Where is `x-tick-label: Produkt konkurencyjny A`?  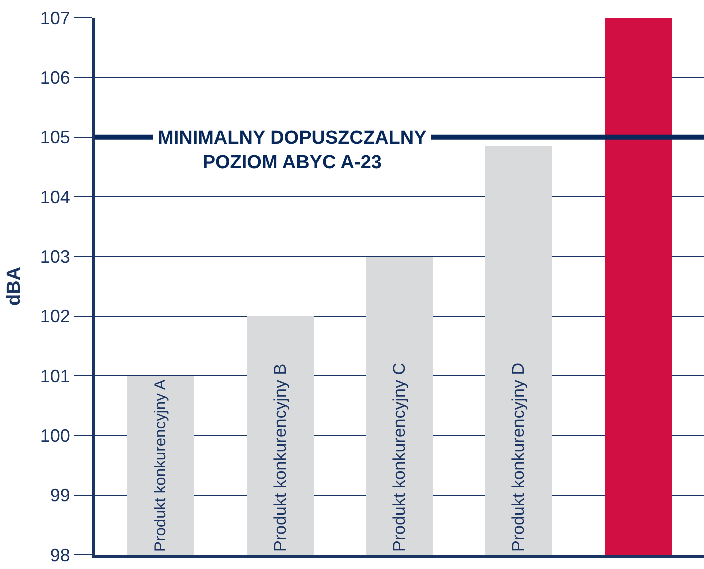
x-tick-label: Produkt konkurencyjny A is located at coordinates (161, 465).